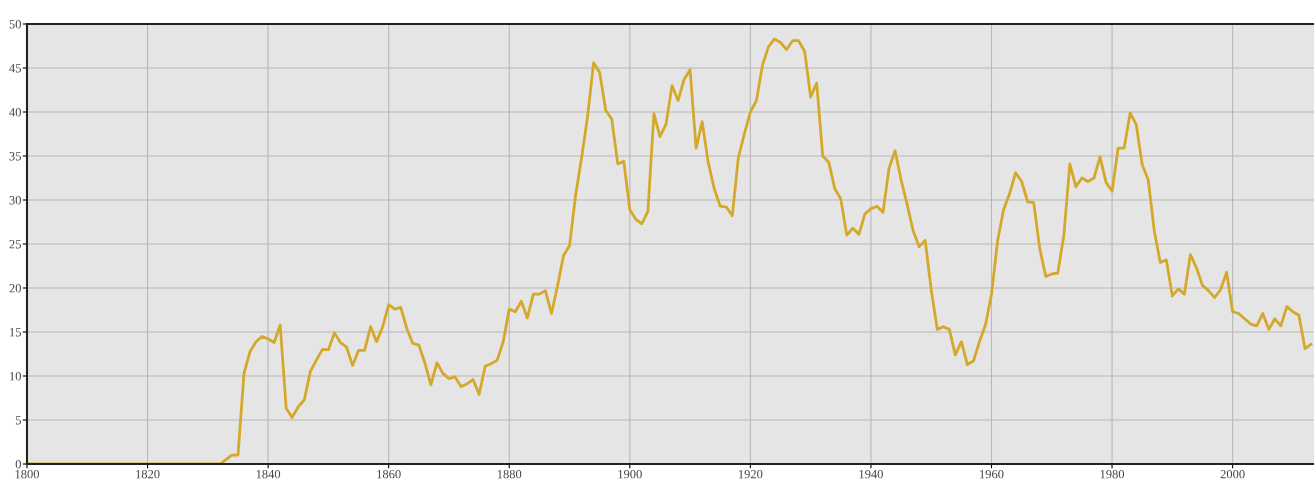  What do you see at coordinates (750, 474) in the screenshot?
I see `x-tick-label: 1920` at bounding box center [750, 474].